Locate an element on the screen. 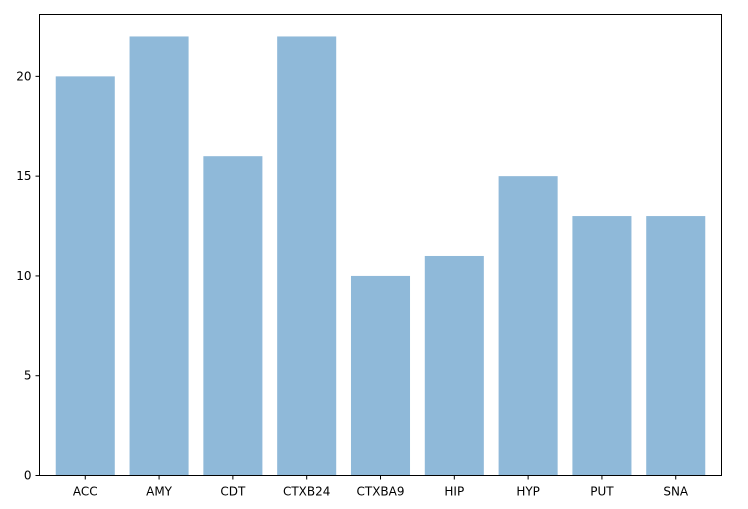 This screenshot has width=748, height=509. bar-hip is located at coordinates (454, 365).